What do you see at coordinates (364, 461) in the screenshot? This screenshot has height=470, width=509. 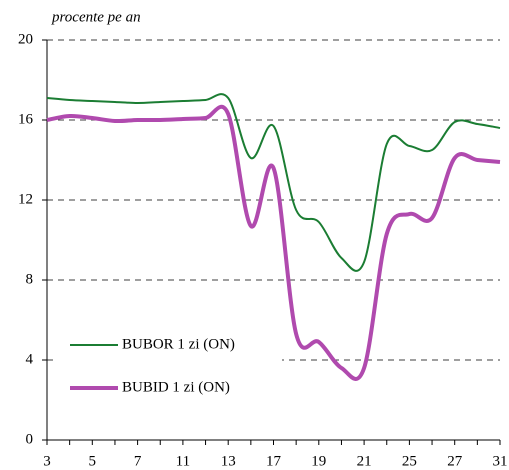 I see `x-tick-label: 21` at bounding box center [364, 461].